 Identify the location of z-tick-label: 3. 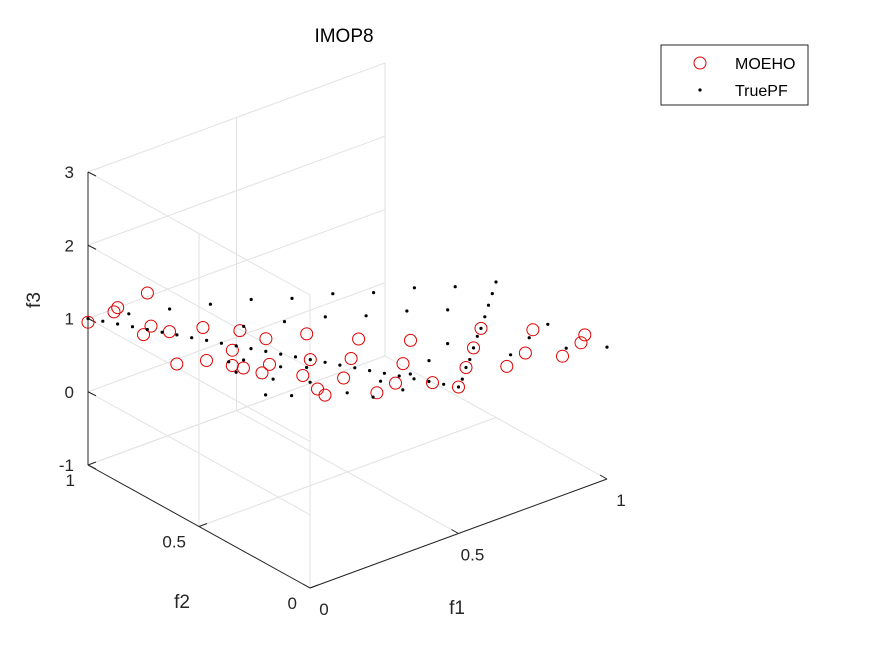
(69, 172).